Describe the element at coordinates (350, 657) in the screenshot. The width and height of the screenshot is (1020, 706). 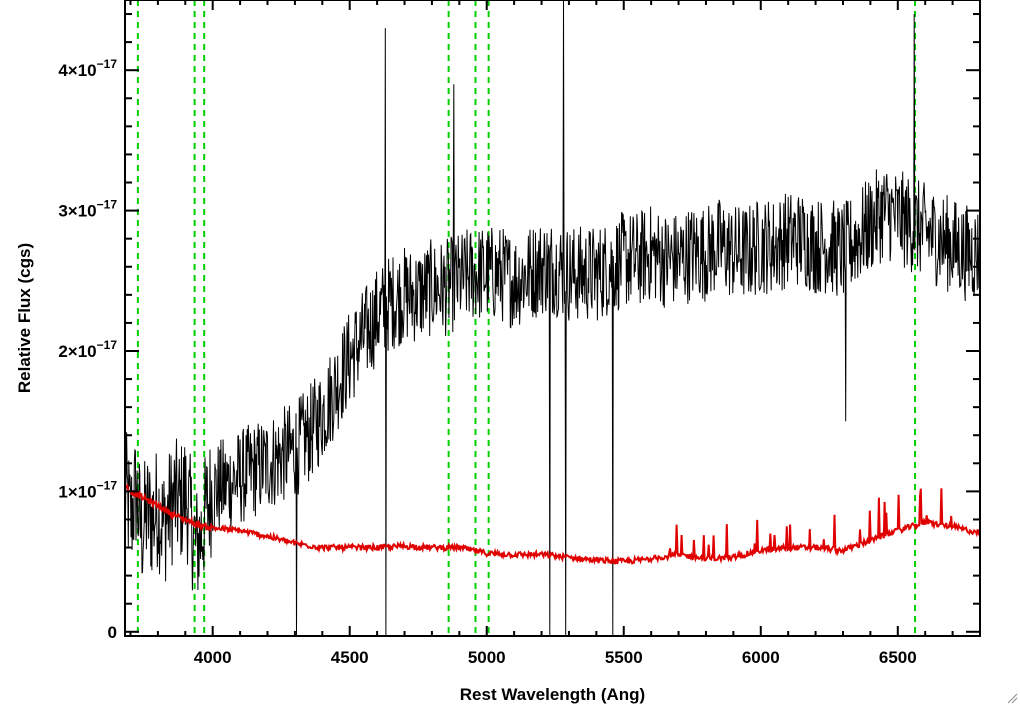
I see `x-tick-label: 4500` at that location.